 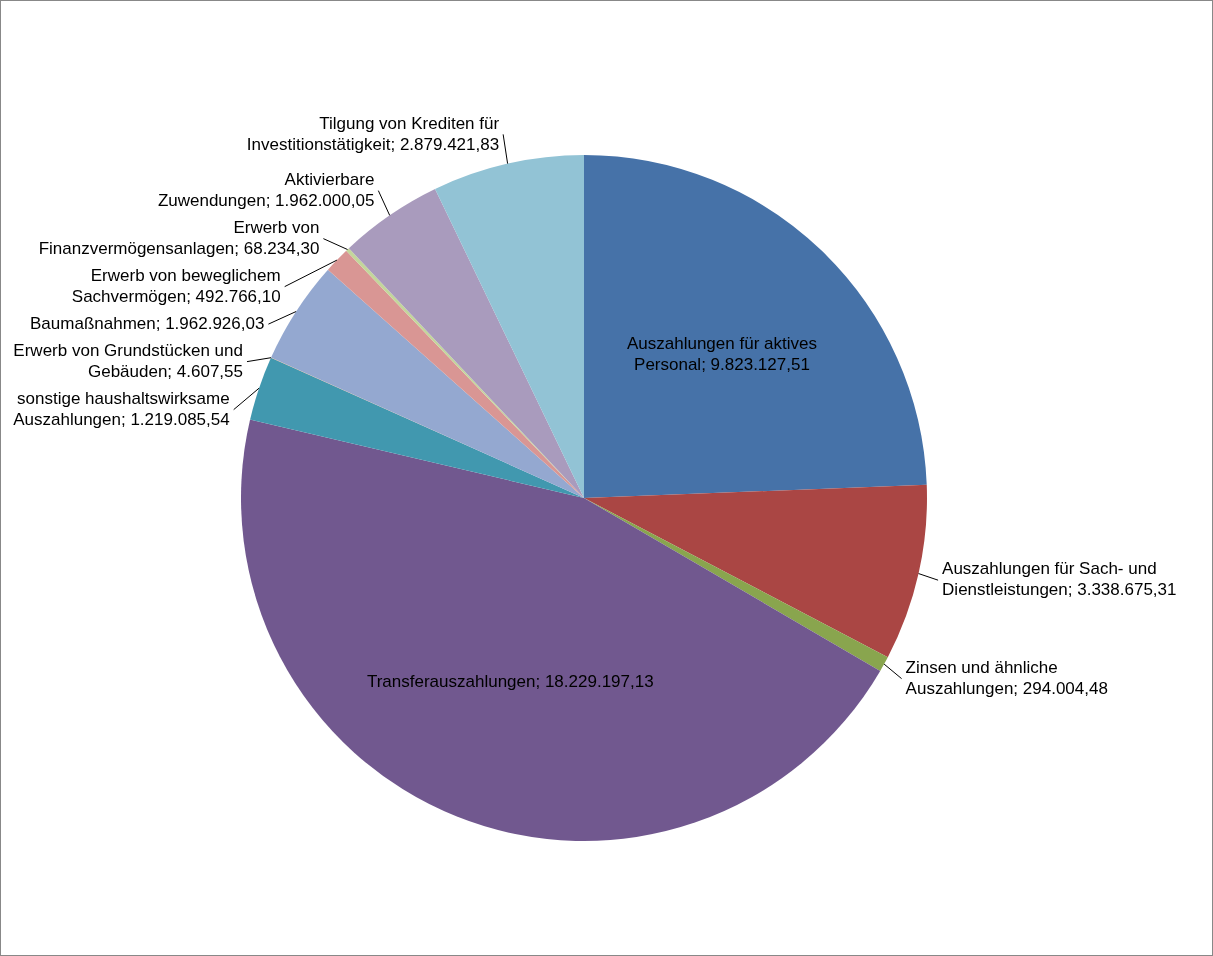 I want to click on slice-label: Erwerb von Grundstücken und Gebäuden; 4.607,55, so click(x=128, y=360).